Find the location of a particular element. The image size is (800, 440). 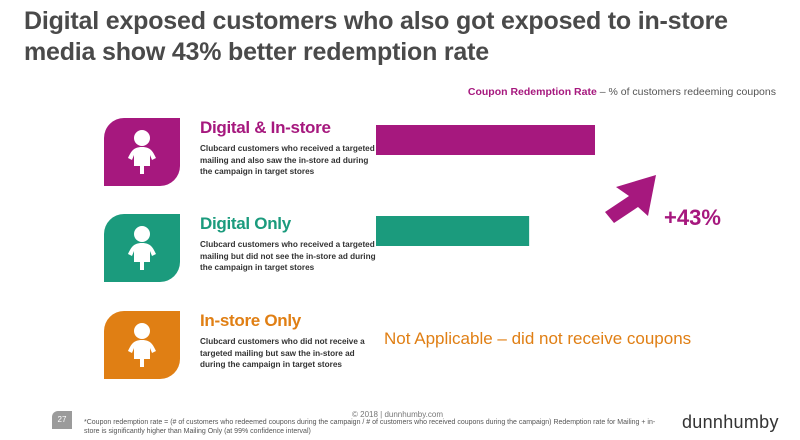

change-percentage-label: +43% is located at coordinates (692, 217).